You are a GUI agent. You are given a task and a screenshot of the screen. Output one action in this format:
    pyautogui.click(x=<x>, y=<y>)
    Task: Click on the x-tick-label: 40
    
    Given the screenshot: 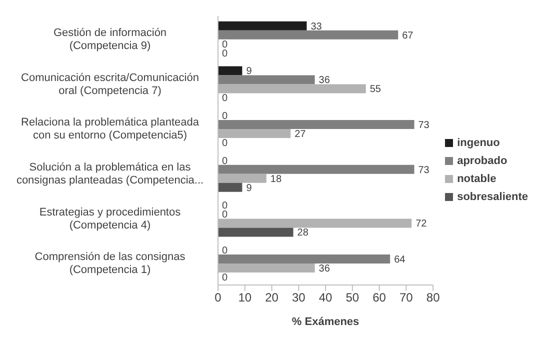 What is the action you would take?
    pyautogui.click(x=325, y=297)
    